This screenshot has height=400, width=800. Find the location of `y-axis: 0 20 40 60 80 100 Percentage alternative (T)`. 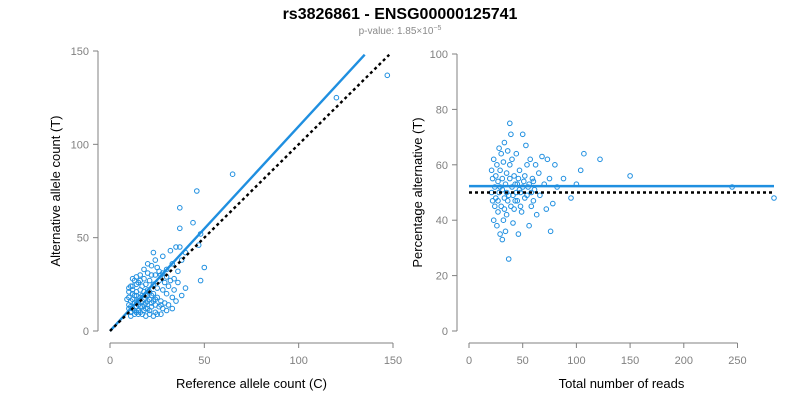

y-axis: 0 20 40 60 80 100 Percentage alternative (T) is located at coordinates (434, 193).